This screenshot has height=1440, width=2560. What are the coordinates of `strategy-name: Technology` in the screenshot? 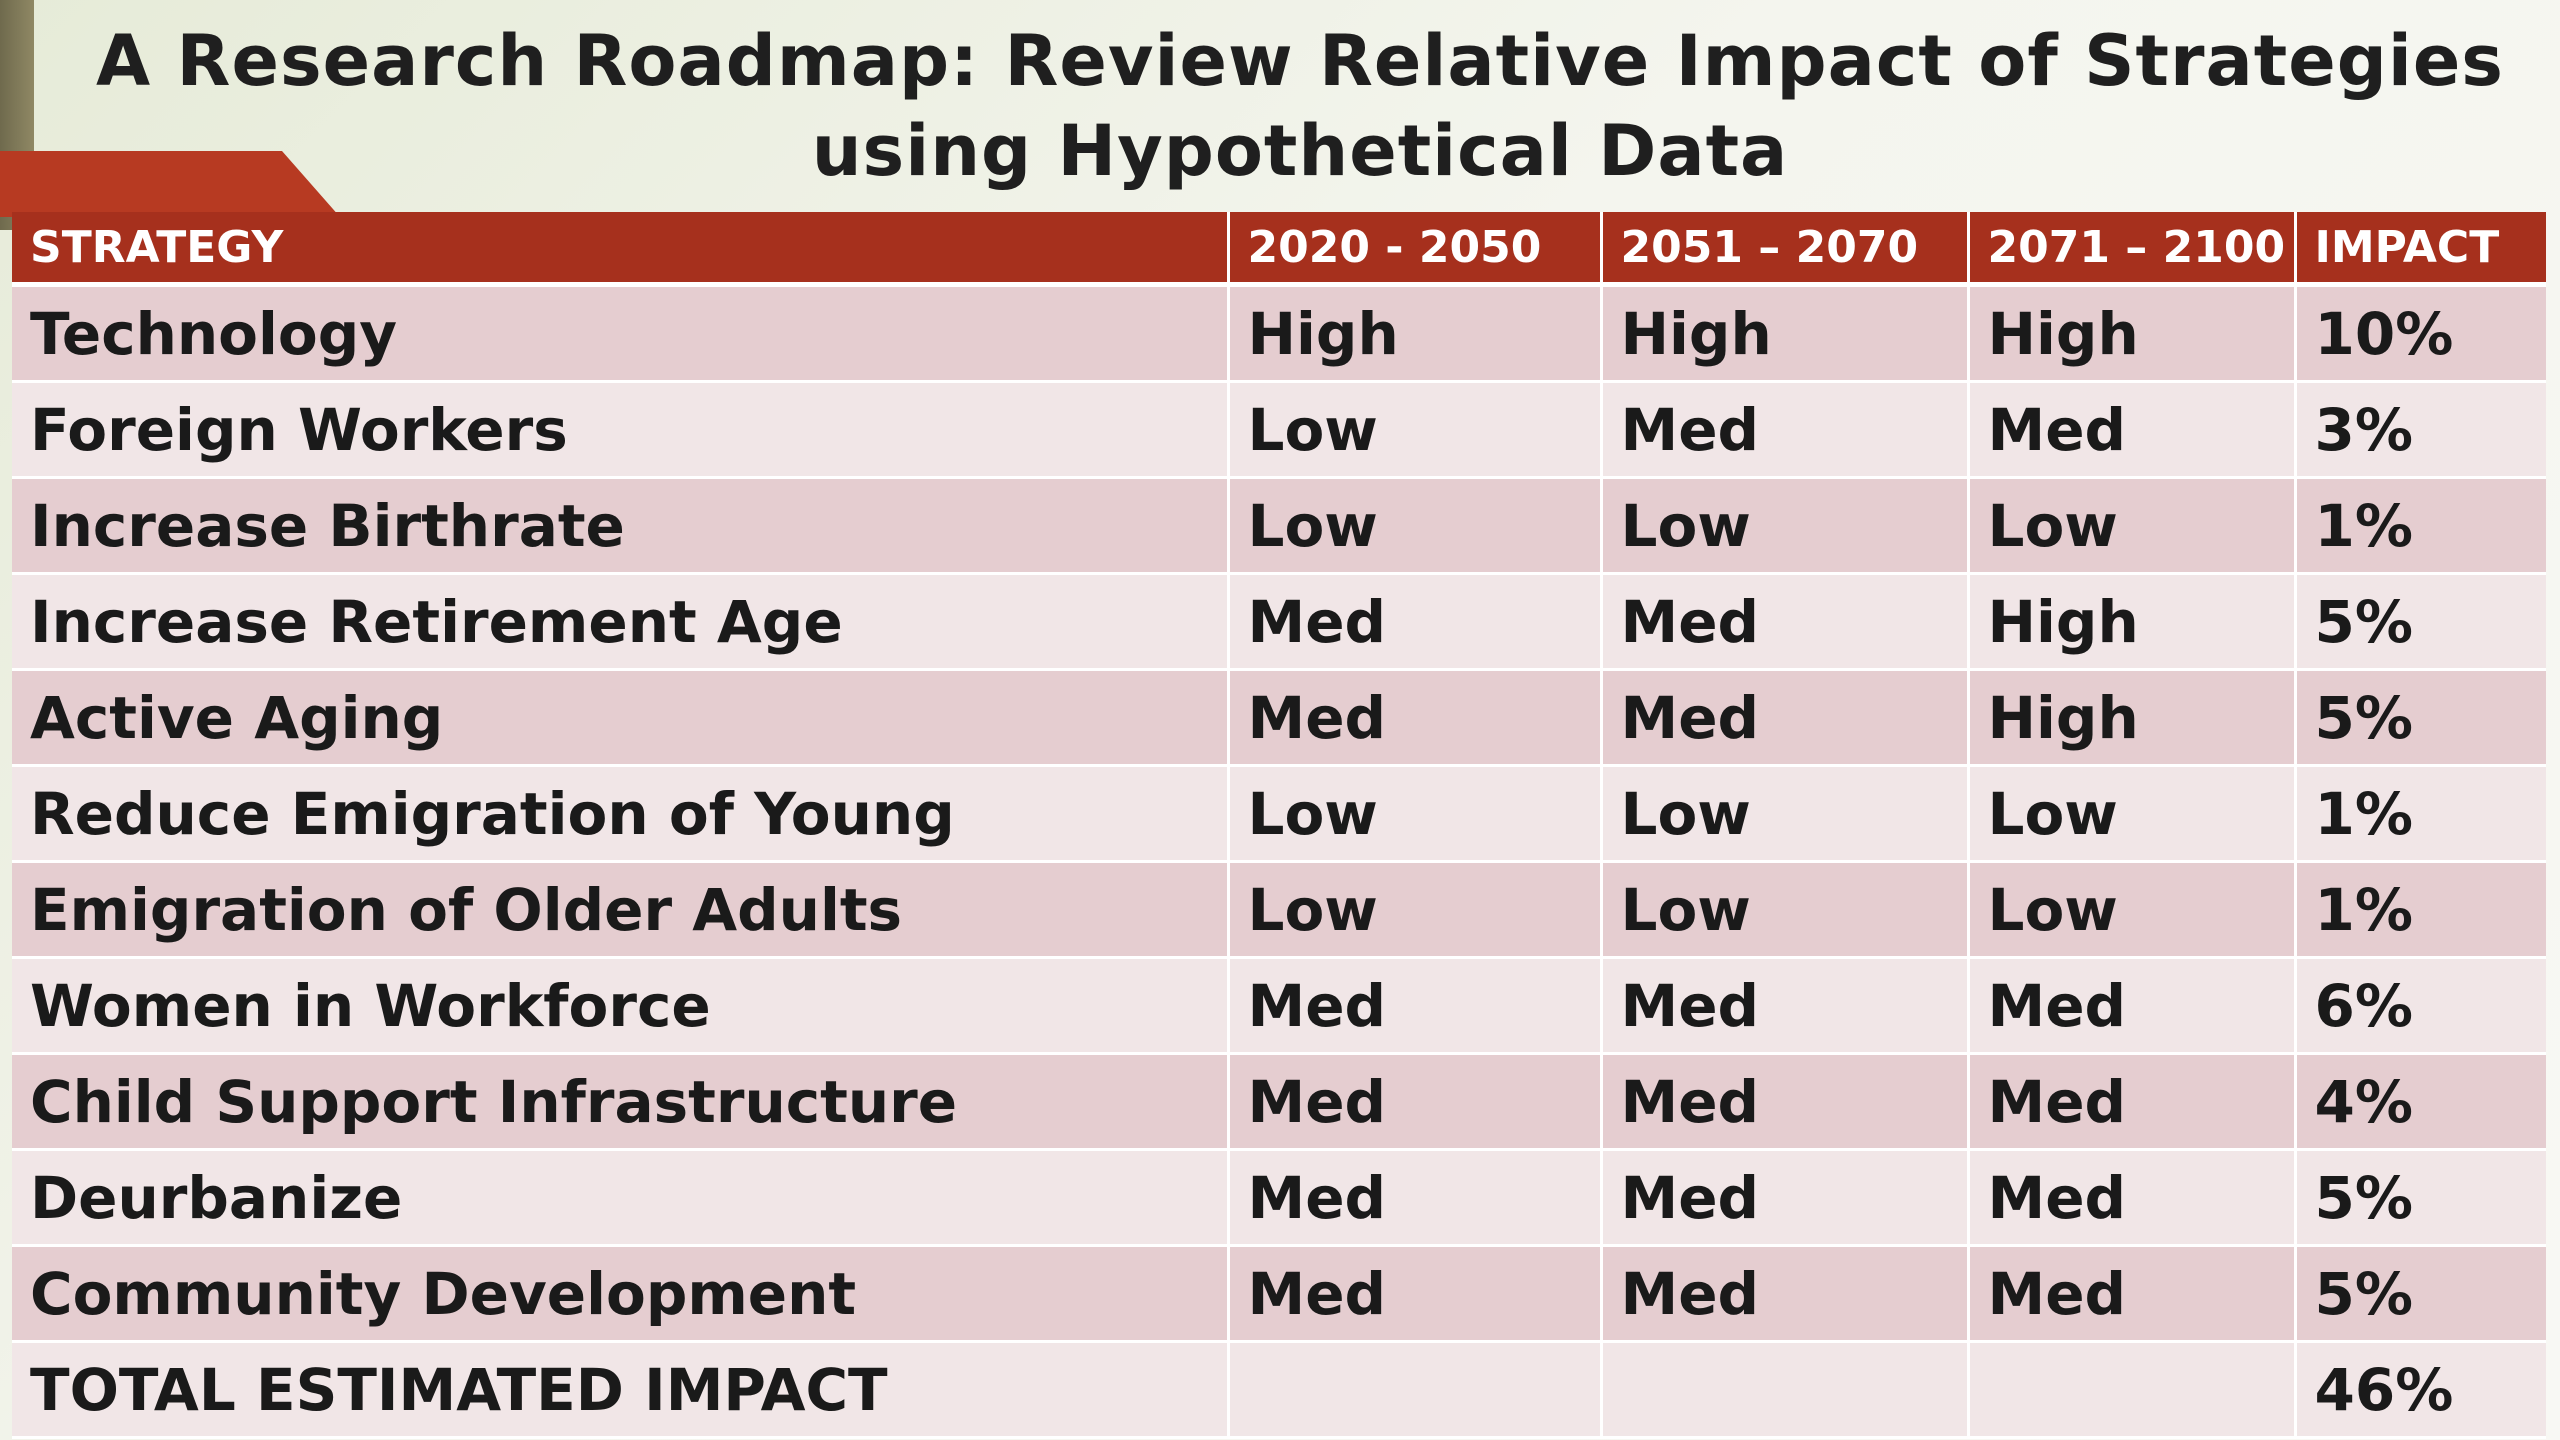 It's located at (621, 333).